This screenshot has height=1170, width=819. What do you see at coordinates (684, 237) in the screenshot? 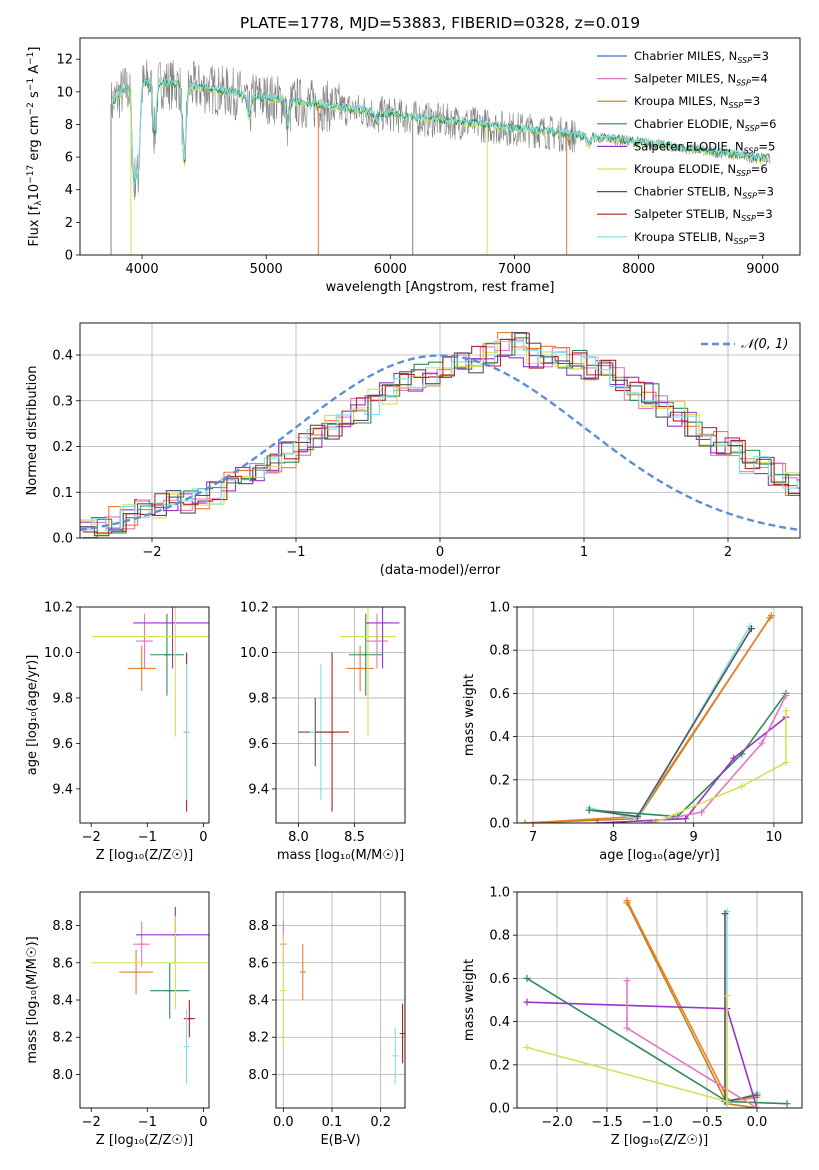
I see `legend-text: Kroupa STELIB, N` at bounding box center [684, 237].